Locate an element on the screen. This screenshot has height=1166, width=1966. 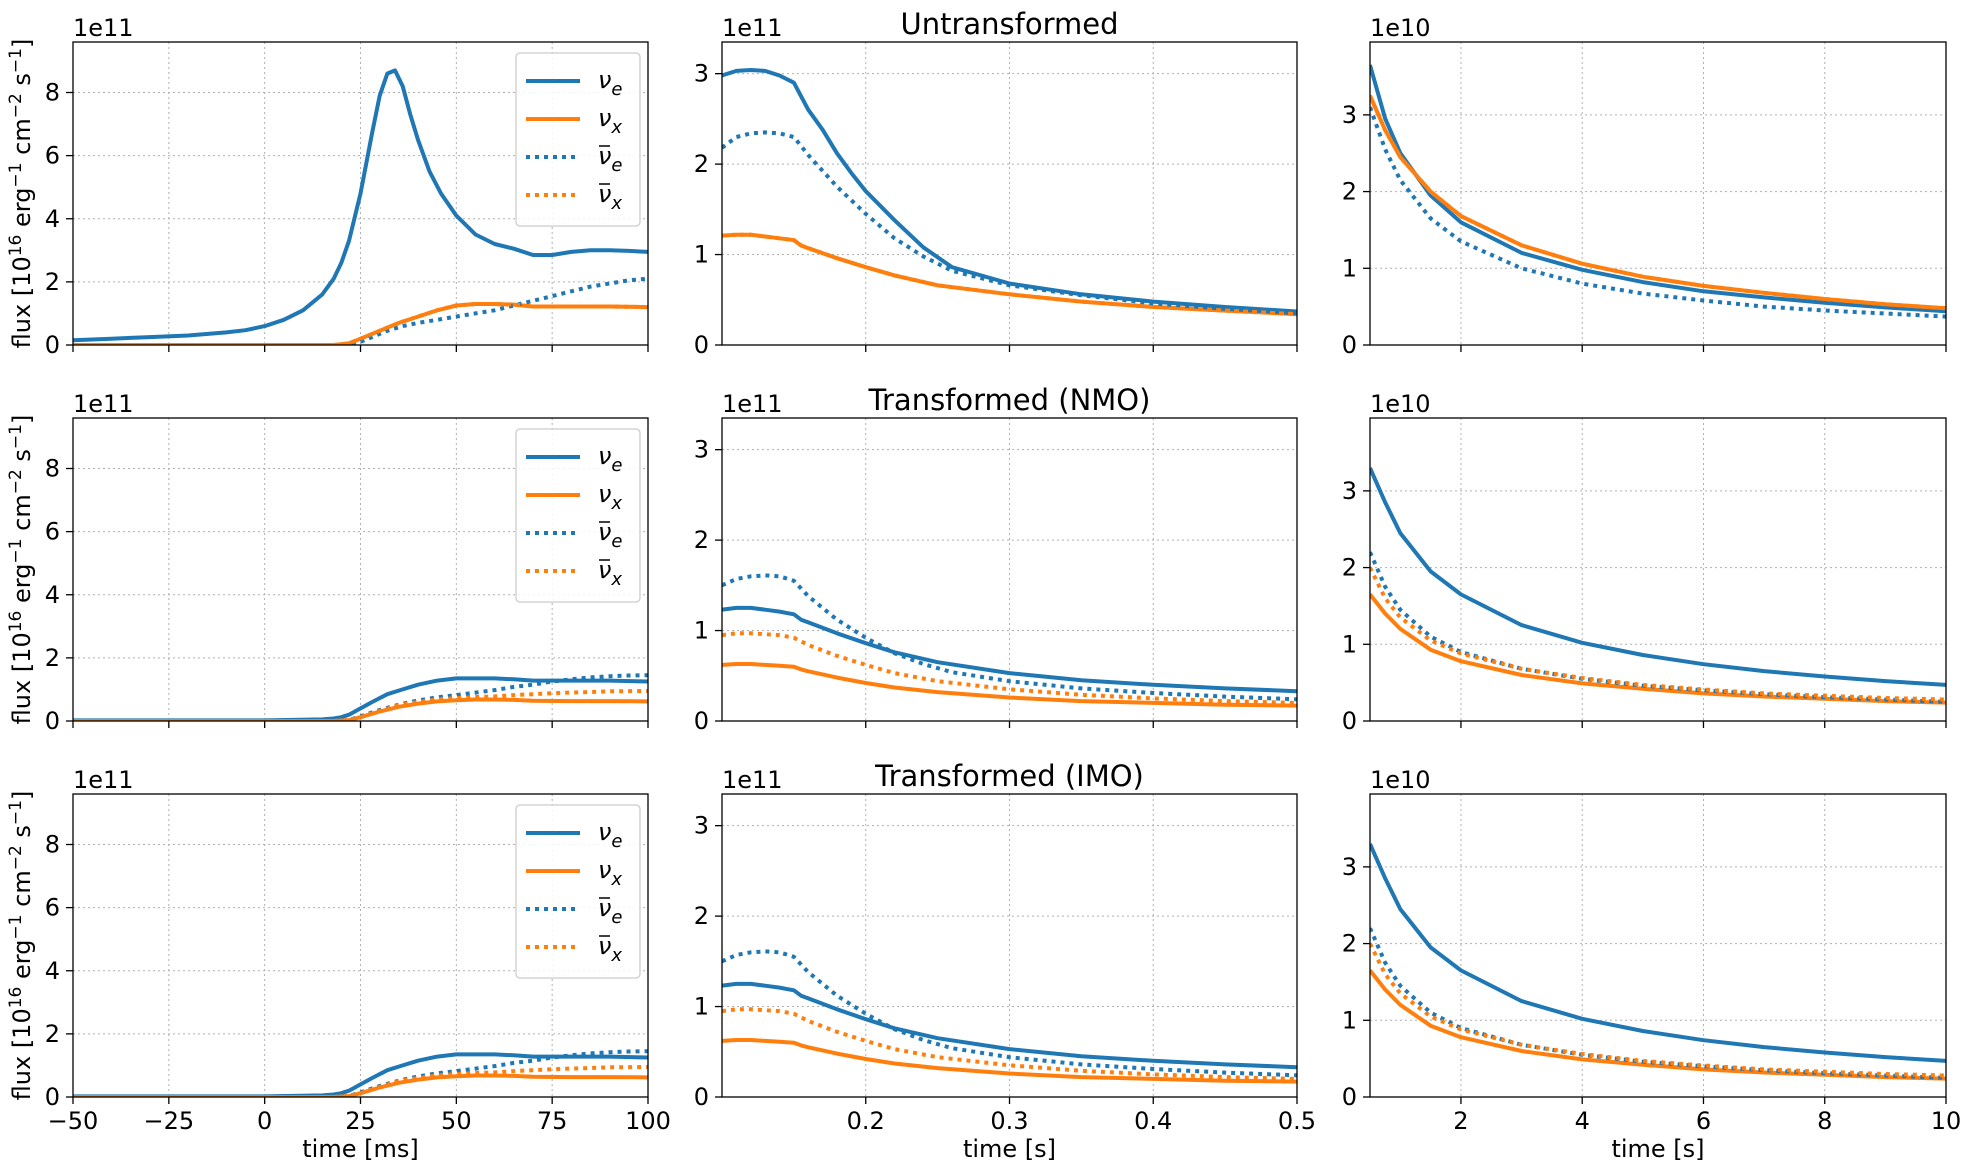
series-group-row2-col2 is located at coordinates (1009, 640).